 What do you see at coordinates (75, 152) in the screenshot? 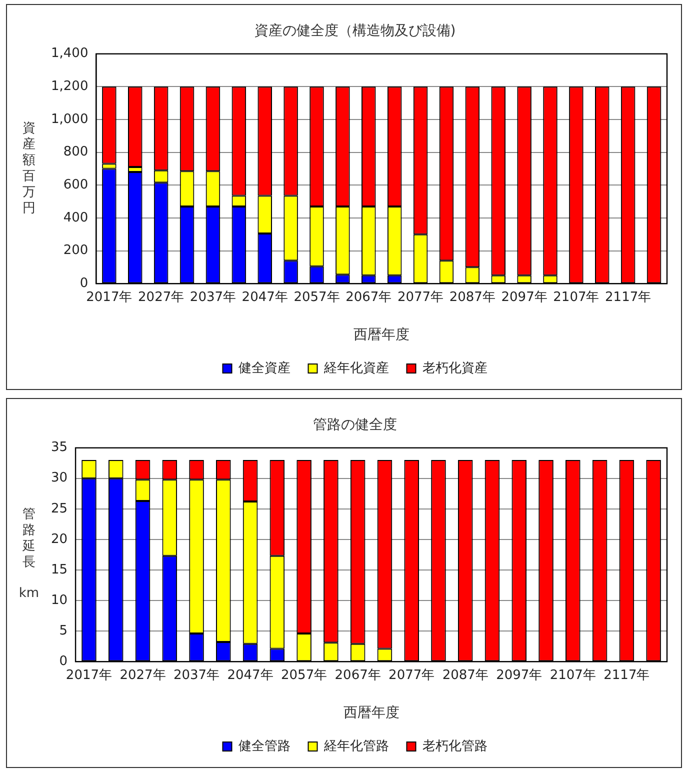
I see `y-tick-label: 800` at bounding box center [75, 152].